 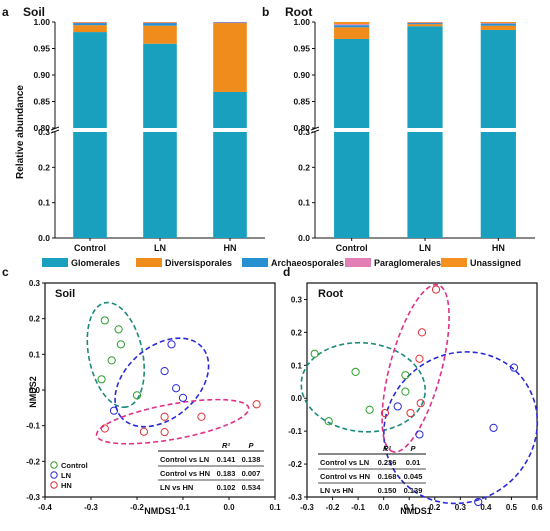 What do you see at coordinates (407, 263) in the screenshot?
I see `legend-label: Paraglomerales` at bounding box center [407, 263].